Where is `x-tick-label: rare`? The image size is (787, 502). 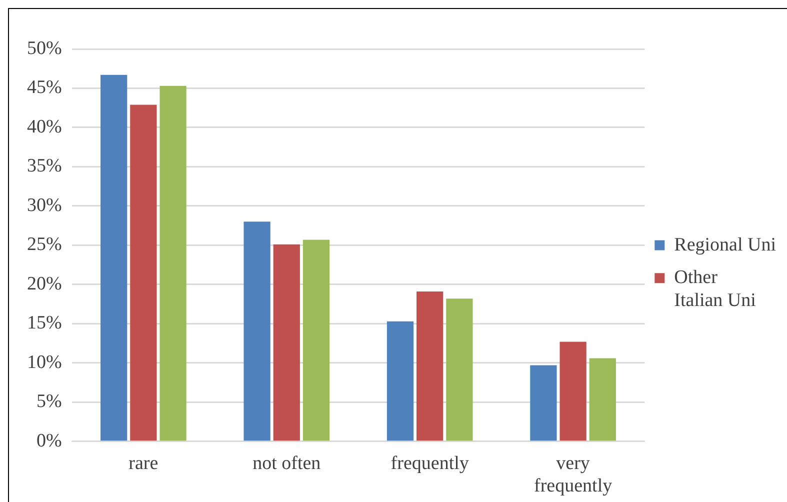
x-tick-label: rare is located at coordinates (143, 463).